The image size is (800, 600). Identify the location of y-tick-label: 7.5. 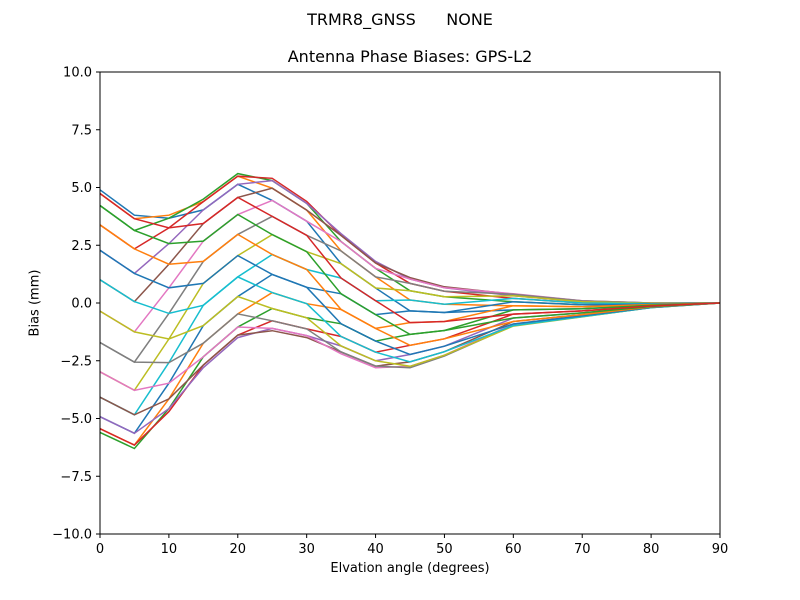
(81, 130).